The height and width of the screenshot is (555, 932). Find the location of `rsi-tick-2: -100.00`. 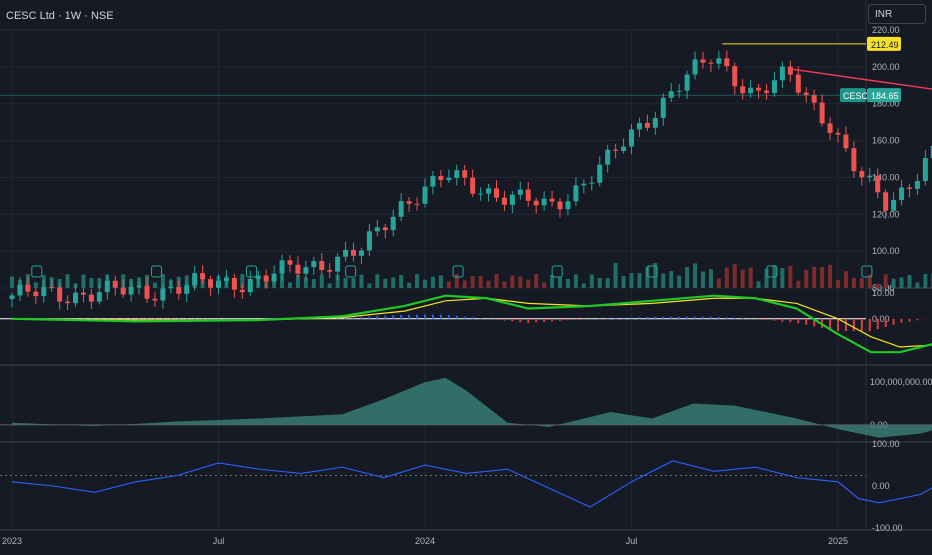

rsi-tick-2: -100.00 is located at coordinates (887, 528).